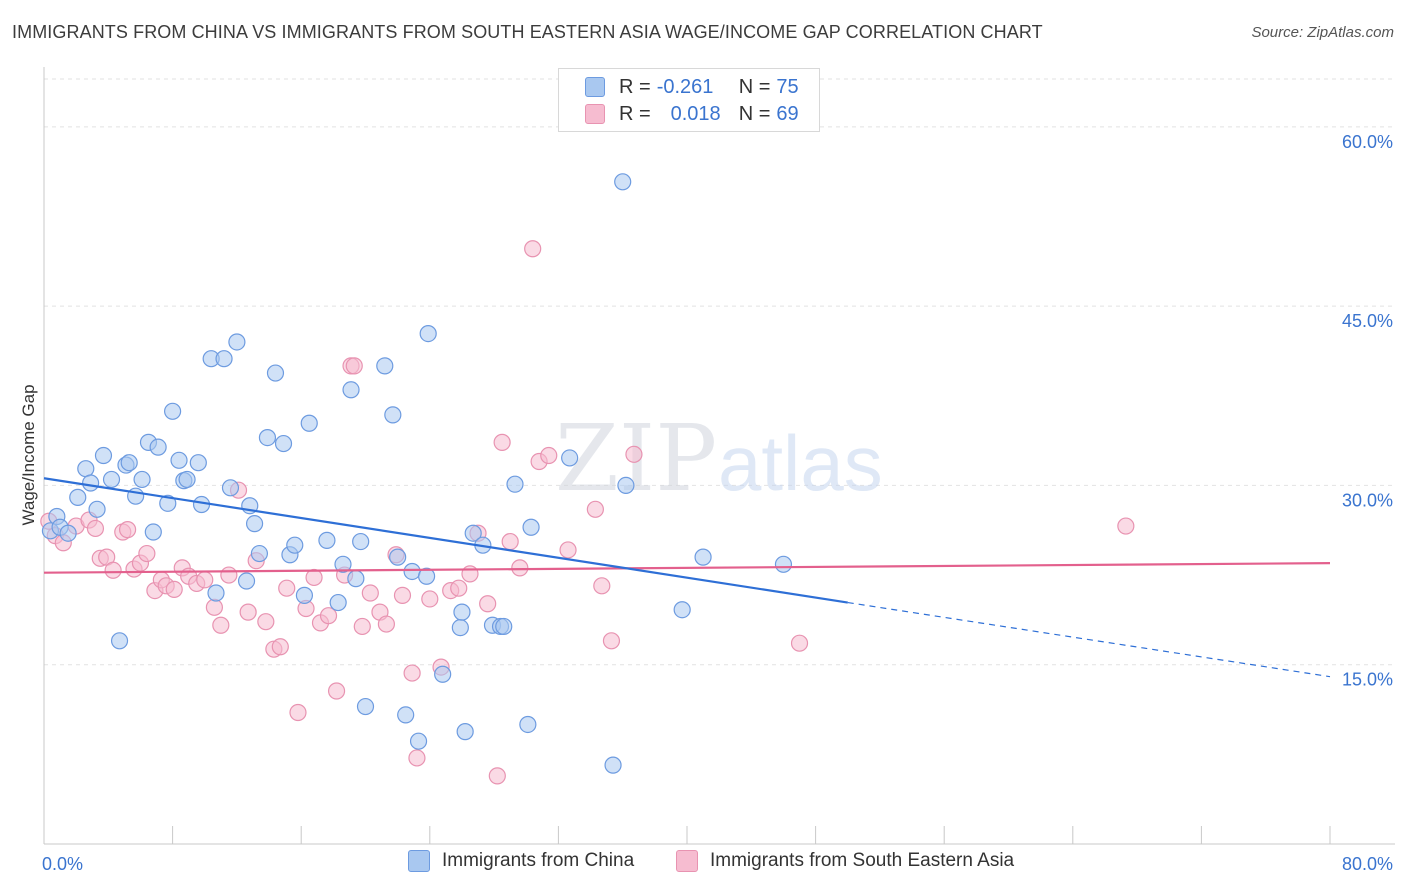 This screenshot has height=892, width=1406. Describe the element at coordinates (685, 86) in the screenshot. I see `r-value: -0.261` at that location.